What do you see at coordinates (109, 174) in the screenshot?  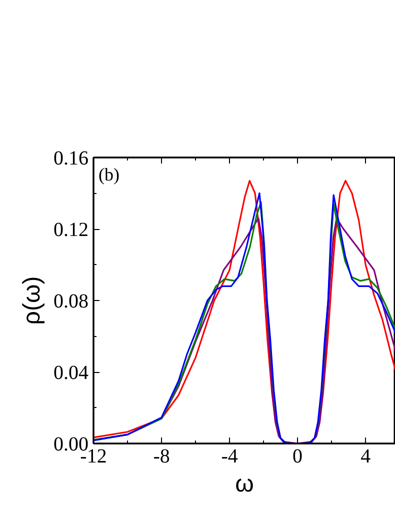 I see `annotation: (b)` at bounding box center [109, 174].